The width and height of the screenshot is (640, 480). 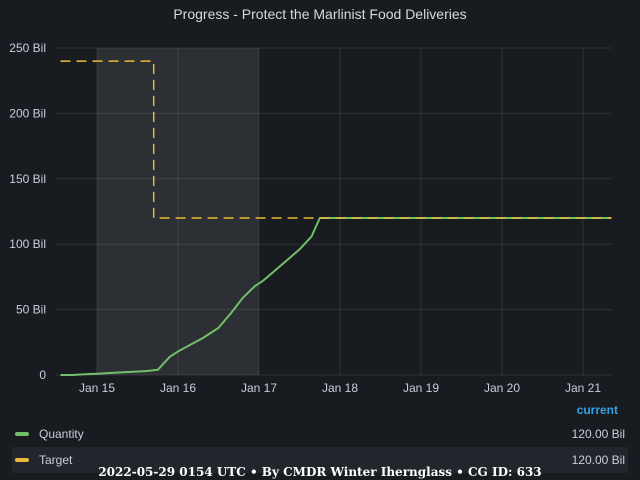 I want to click on legend-column-current: current, so click(x=597, y=410).